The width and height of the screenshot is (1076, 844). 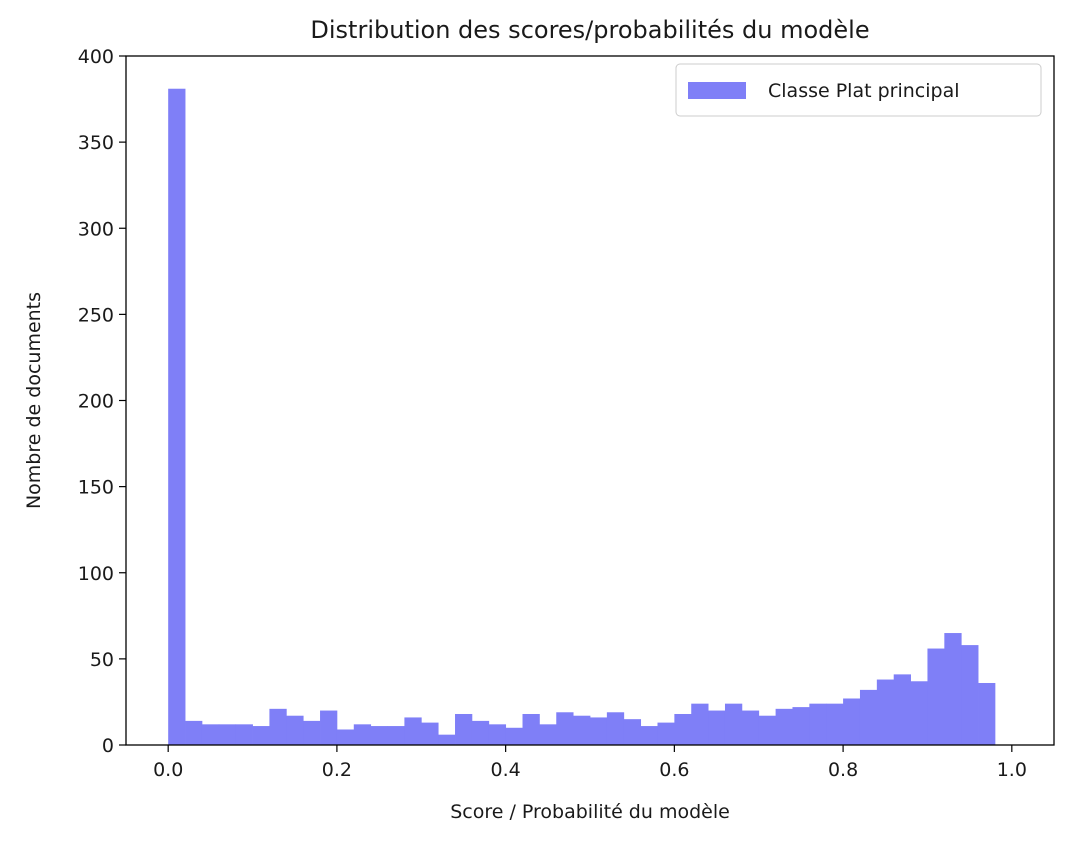 I want to click on y-tick-label: 400, so click(x=96, y=57).